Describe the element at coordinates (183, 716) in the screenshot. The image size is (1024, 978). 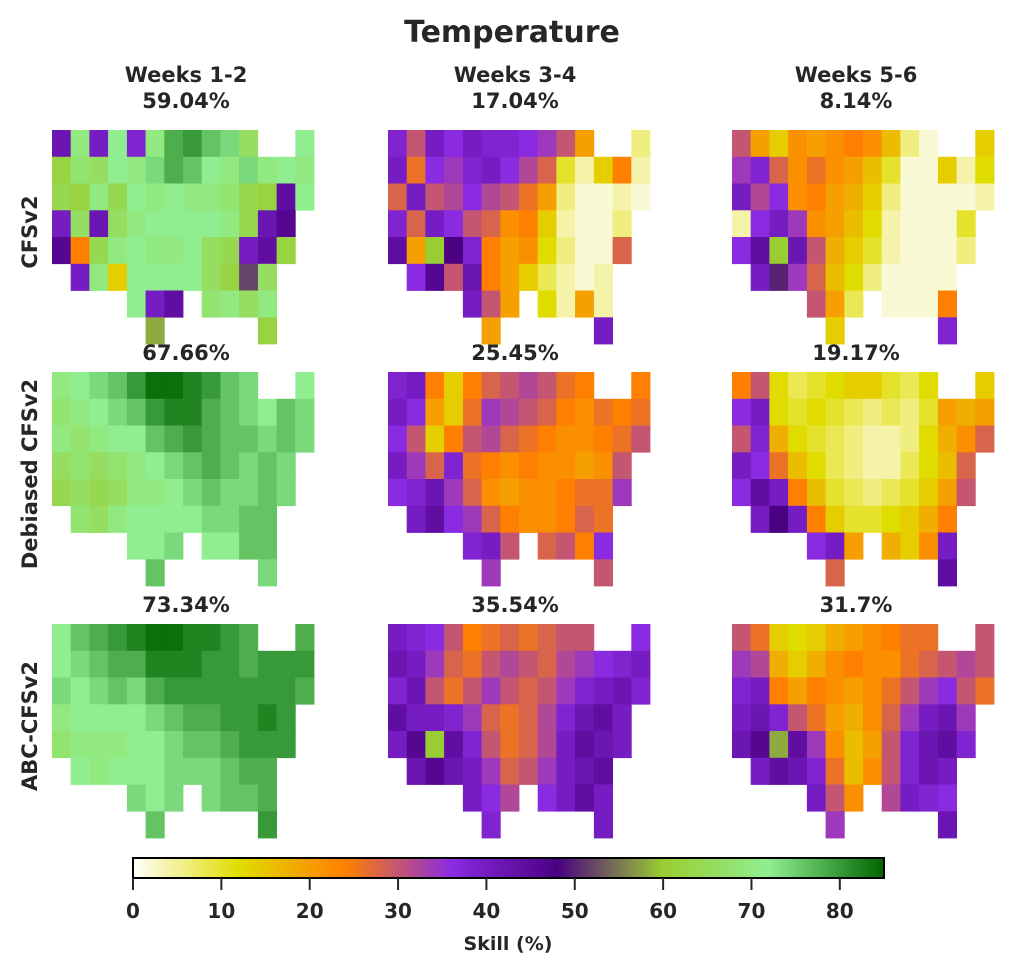
I see `map-panel-abc-cfsv2-weeks-1-2: 73.34%` at that location.